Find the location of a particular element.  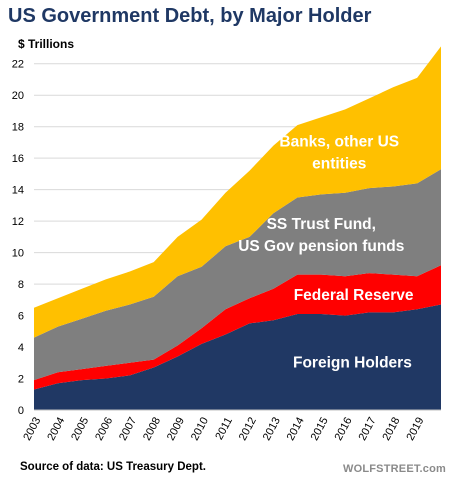

x-tick-label: 2007 is located at coordinates (128, 428).